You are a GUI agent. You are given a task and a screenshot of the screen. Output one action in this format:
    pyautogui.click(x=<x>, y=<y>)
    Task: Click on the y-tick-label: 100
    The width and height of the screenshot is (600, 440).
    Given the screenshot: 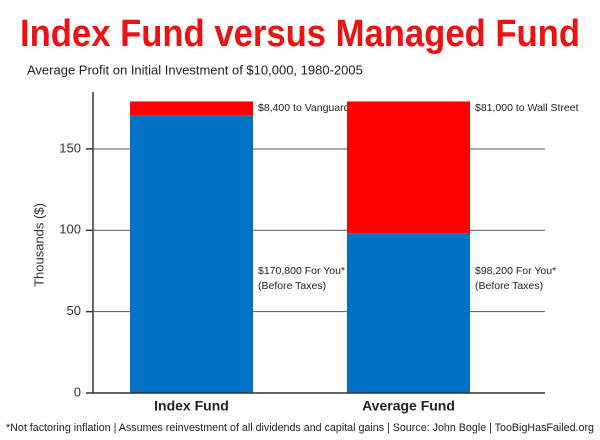 What is the action you would take?
    pyautogui.click(x=70, y=229)
    